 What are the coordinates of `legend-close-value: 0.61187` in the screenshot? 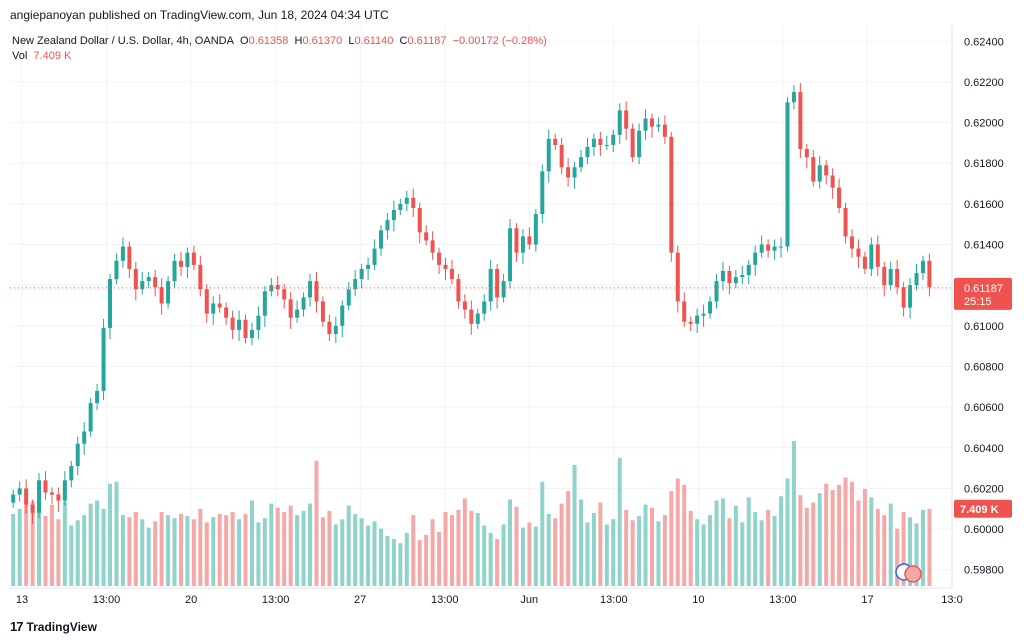 It's located at (427, 41).